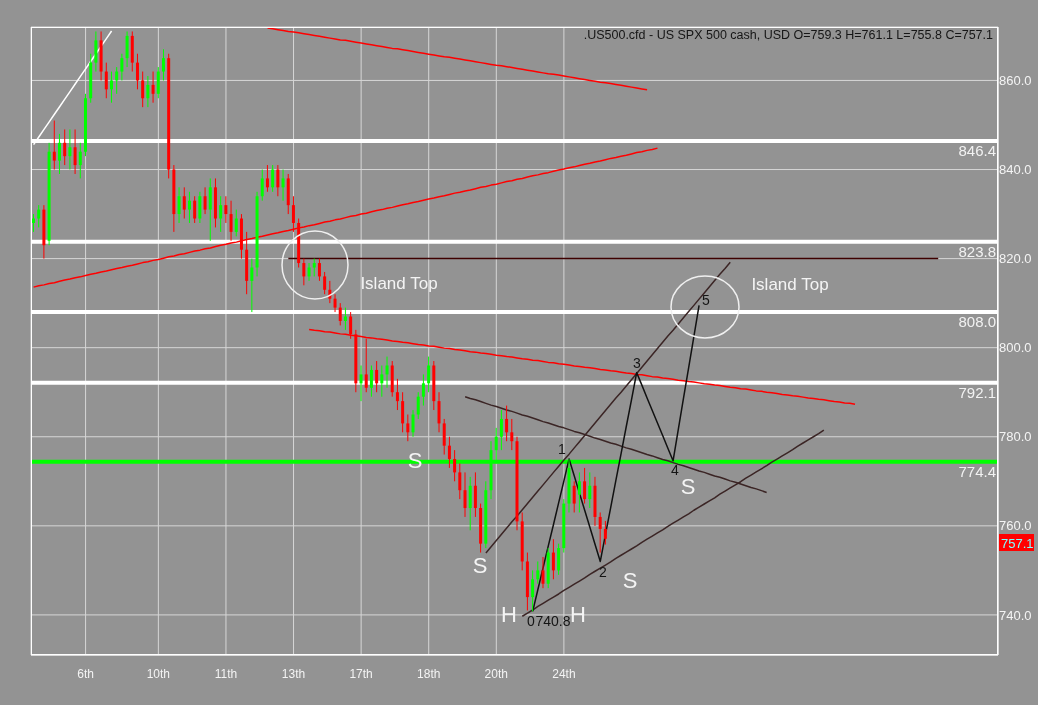 Image resolution: width=1038 pixels, height=705 pixels. I want to click on ref-line-label: 823.8, so click(977, 251).